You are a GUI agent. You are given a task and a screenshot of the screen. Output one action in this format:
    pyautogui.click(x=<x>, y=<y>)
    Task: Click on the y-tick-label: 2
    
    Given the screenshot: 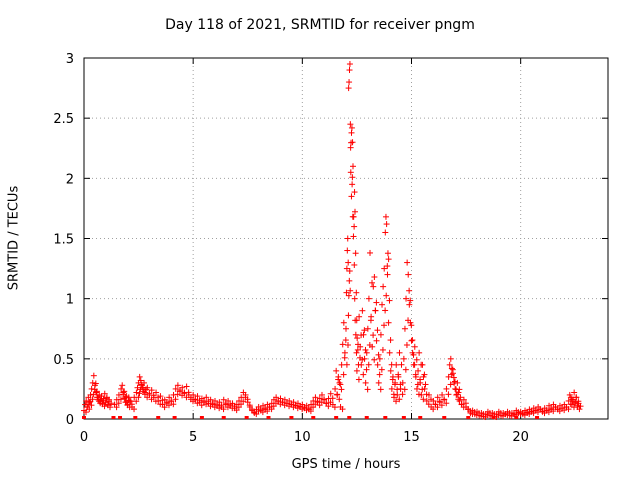 What is the action you would take?
    pyautogui.click(x=70, y=179)
    